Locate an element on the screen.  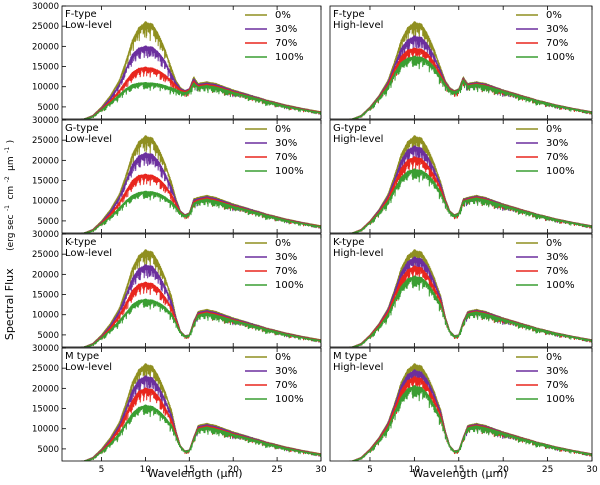
x-tick-label: 30 is located at coordinates (592, 470).